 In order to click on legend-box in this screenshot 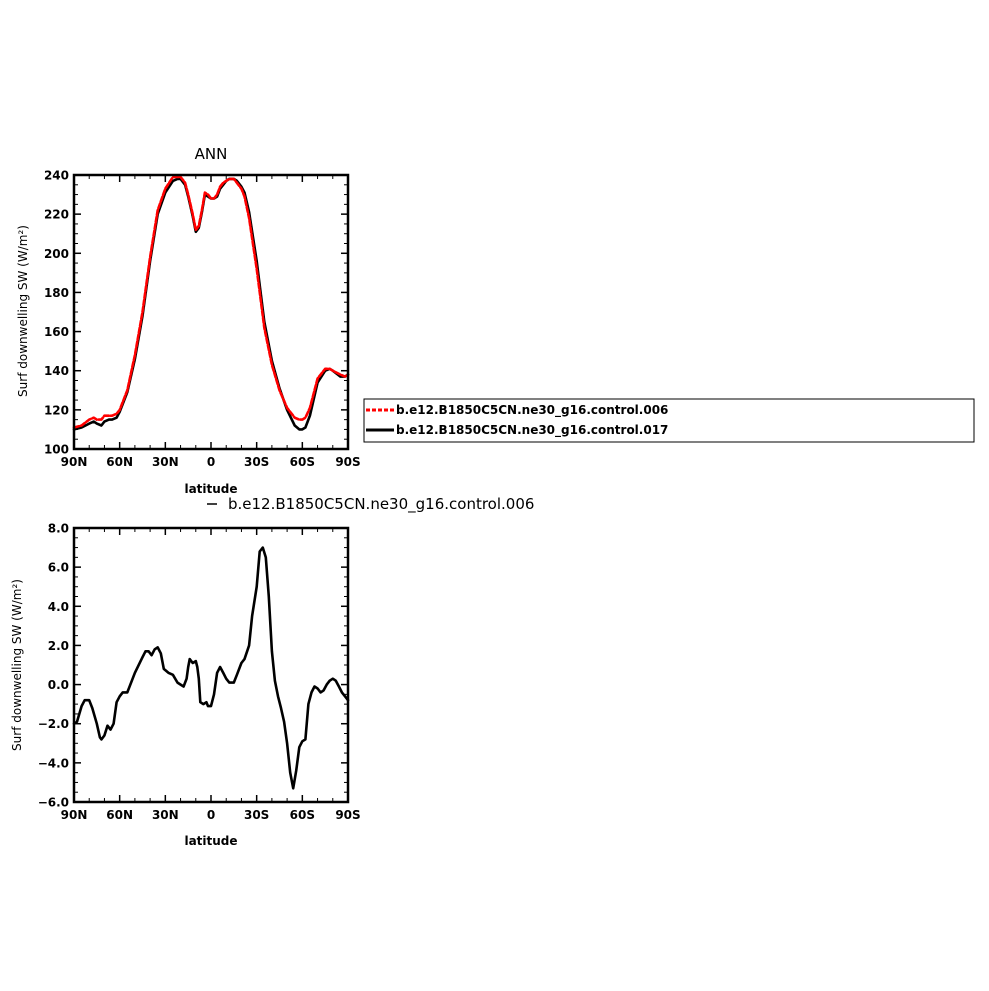, I will do `click(669, 420)`.